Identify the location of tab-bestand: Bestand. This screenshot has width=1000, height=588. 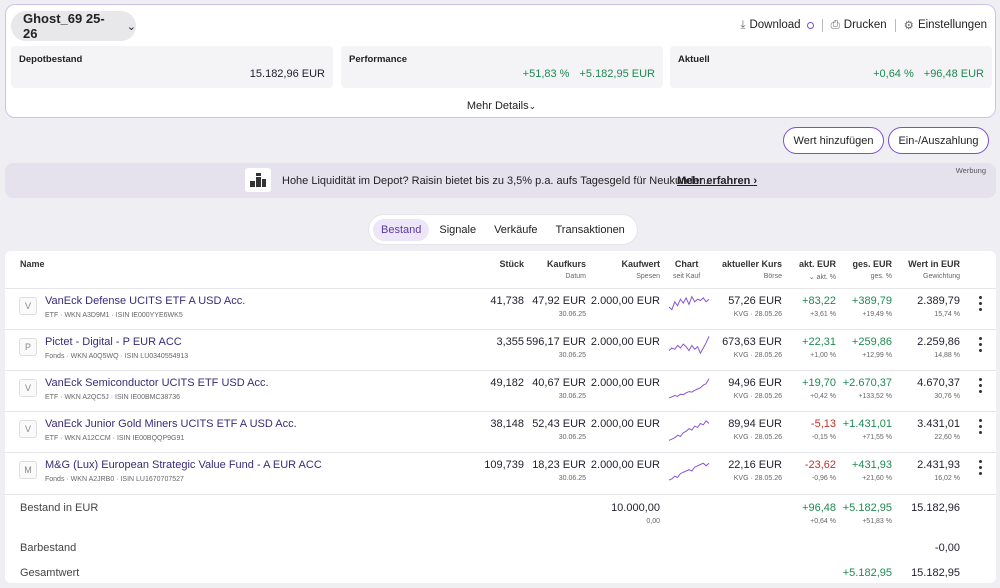
(401, 229).